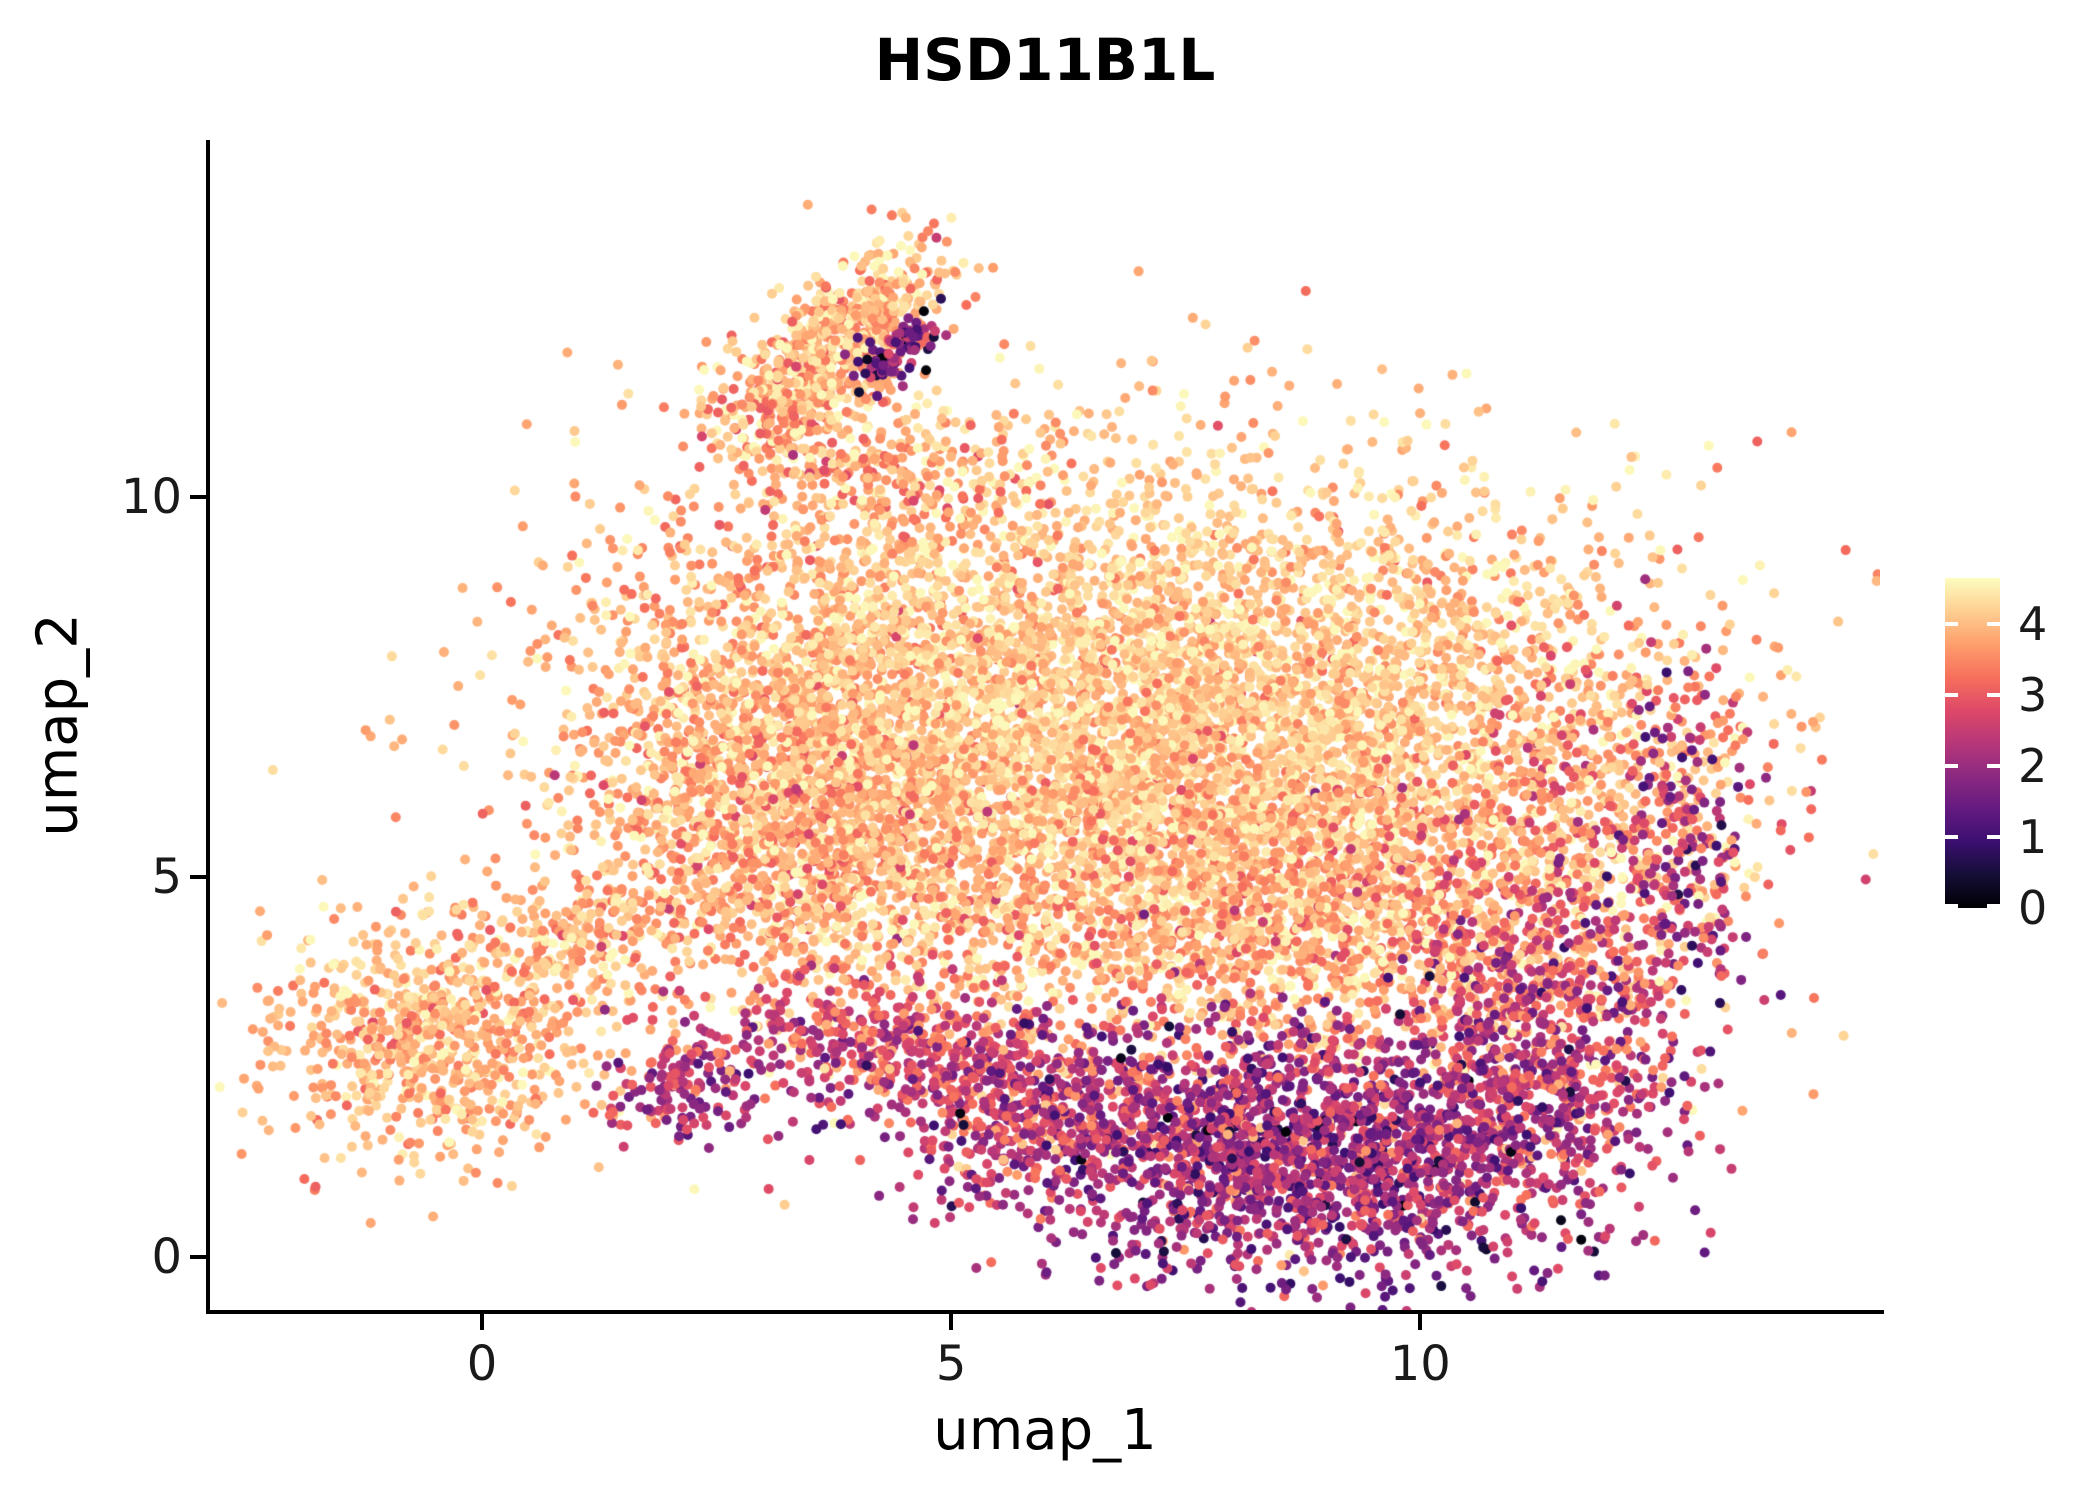  What do you see at coordinates (151, 497) in the screenshot?
I see `y-tick-label: 10` at bounding box center [151, 497].